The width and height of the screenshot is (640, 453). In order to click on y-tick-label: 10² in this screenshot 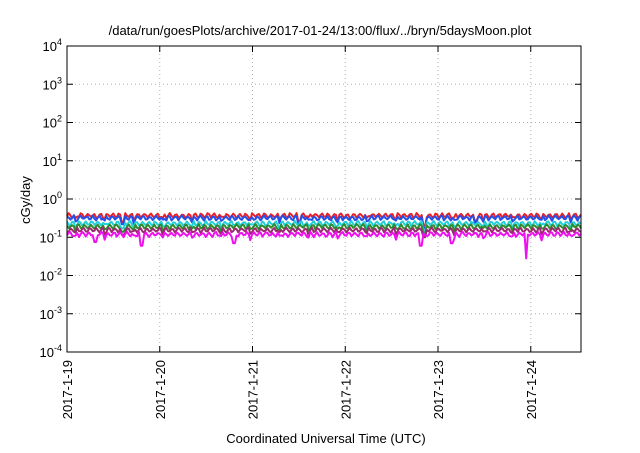, I will do `click(52, 122)`.